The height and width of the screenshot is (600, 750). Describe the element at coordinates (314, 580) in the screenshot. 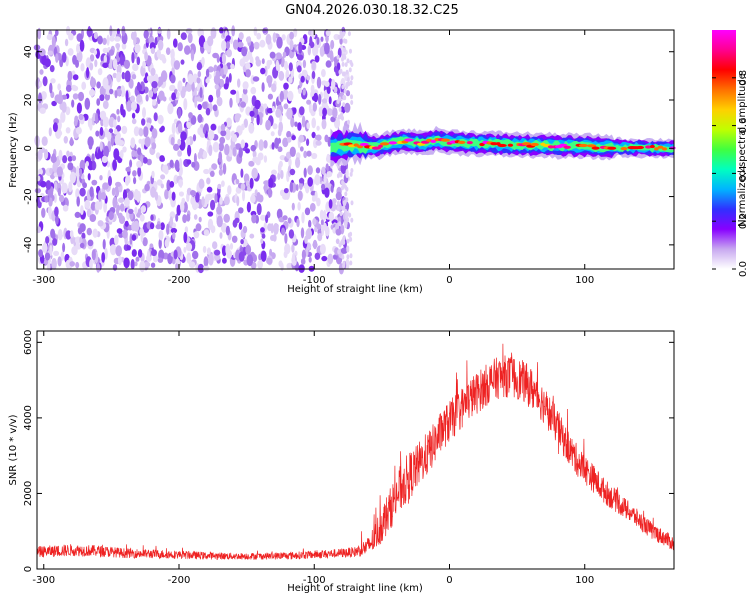

I see `x-tick-label: -100` at that location.